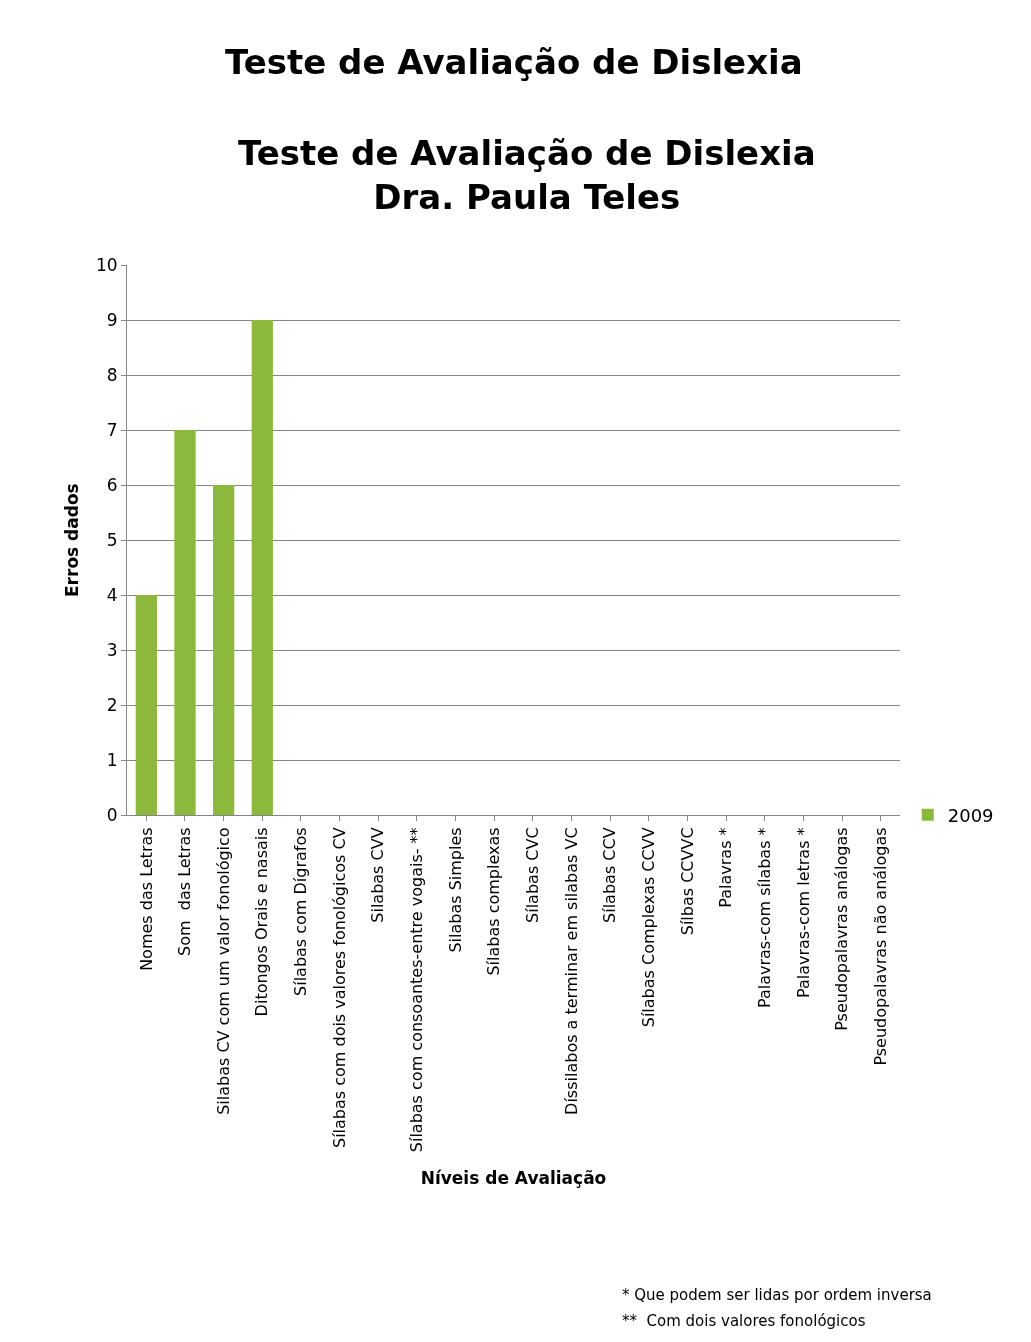 The height and width of the screenshot is (1342, 1031). Describe the element at coordinates (262, 922) in the screenshot. I see `x-tick-label: Ditongos Orais e nasais` at that location.